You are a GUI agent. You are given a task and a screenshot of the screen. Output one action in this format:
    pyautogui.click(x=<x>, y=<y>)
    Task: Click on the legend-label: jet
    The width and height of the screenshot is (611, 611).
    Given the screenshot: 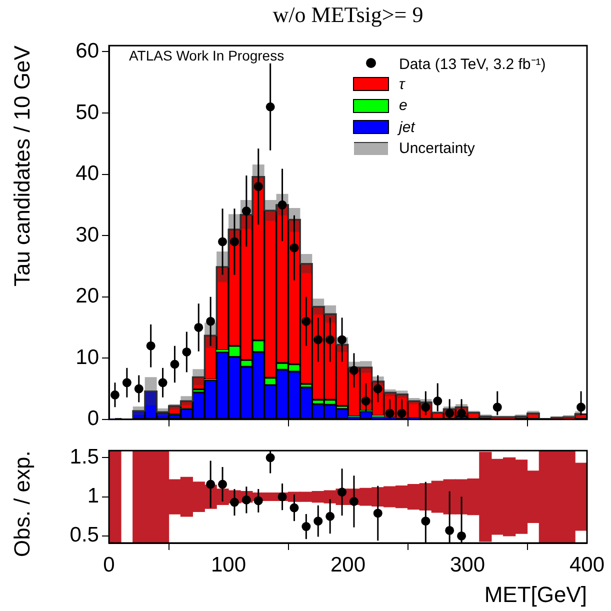 What is the action you would take?
    pyautogui.click(x=407, y=127)
    